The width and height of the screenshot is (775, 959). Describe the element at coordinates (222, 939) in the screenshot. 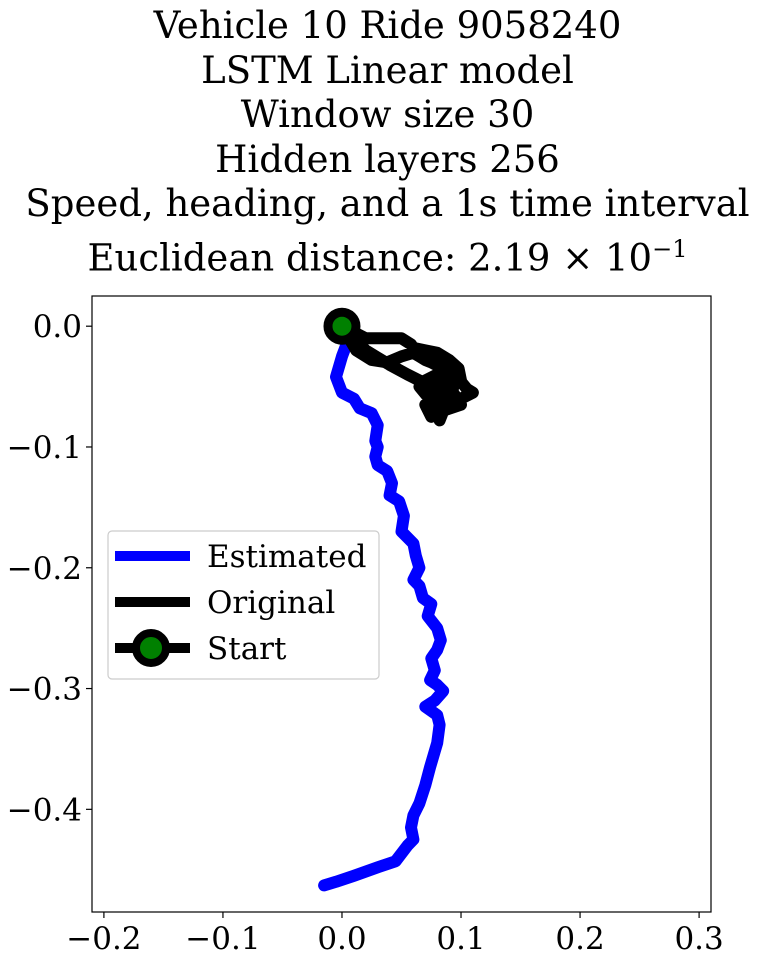

I see `x-tick-label: −0.1` at that location.